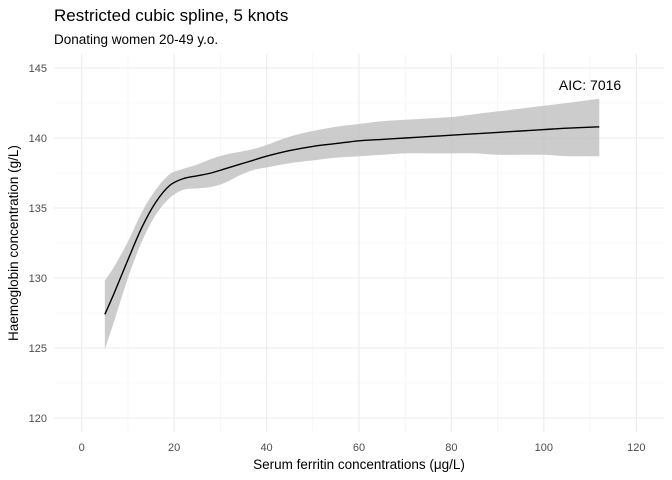 The image size is (672, 480). What do you see at coordinates (38, 419) in the screenshot?
I see `y-tick-label: 120` at bounding box center [38, 419].